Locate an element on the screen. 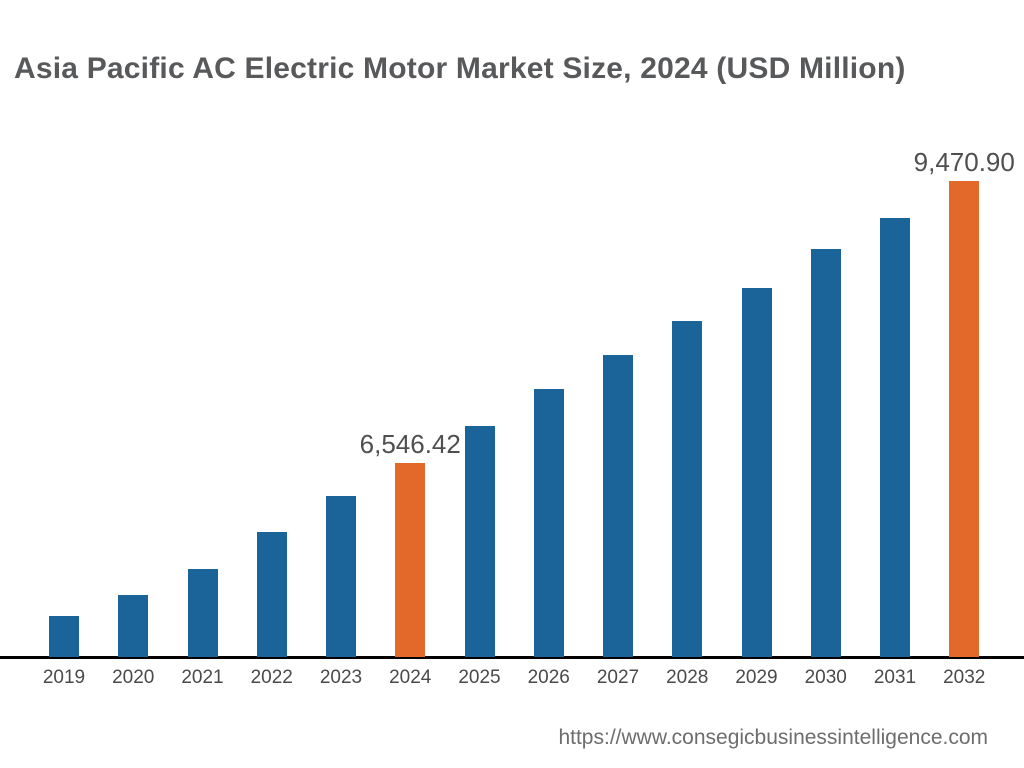 This screenshot has height=768, width=1024. x-axis-label-2019: 2019 is located at coordinates (64, 677).